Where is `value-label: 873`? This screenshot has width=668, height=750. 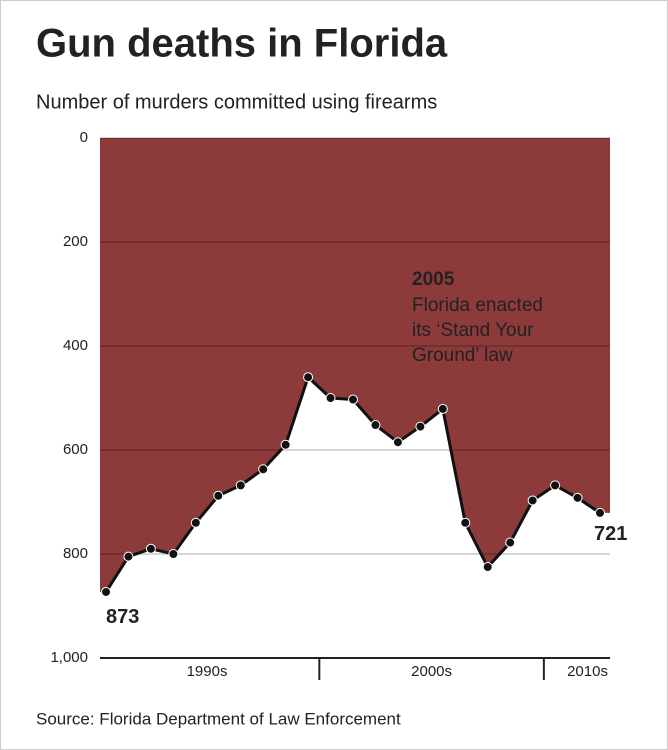
value-label: 873 is located at coordinates (122, 617).